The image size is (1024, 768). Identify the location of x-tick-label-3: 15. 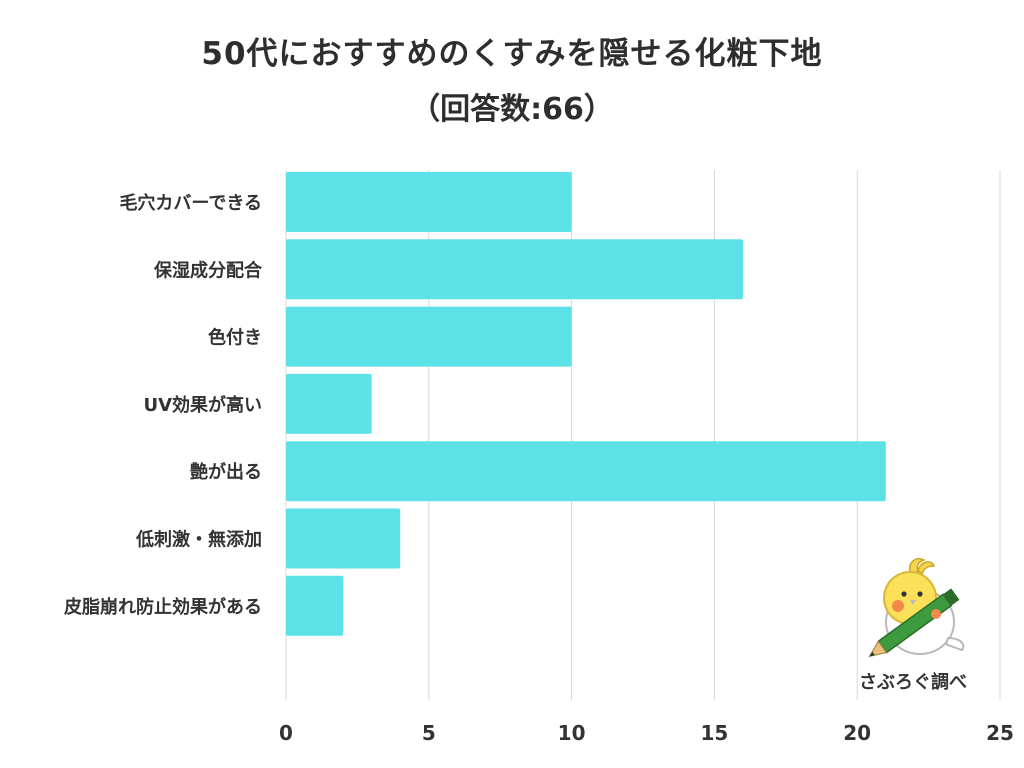
(714, 733).